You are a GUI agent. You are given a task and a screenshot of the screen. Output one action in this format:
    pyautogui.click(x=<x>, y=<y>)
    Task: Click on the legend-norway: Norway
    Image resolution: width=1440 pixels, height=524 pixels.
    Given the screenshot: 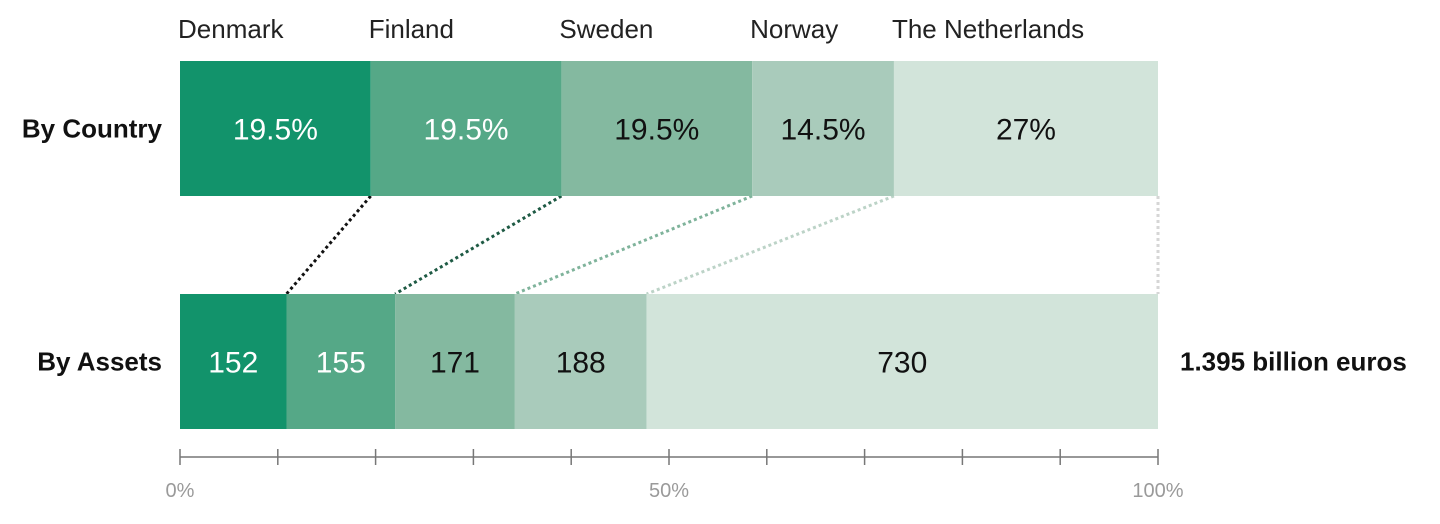 What is the action you would take?
    pyautogui.click(x=794, y=29)
    